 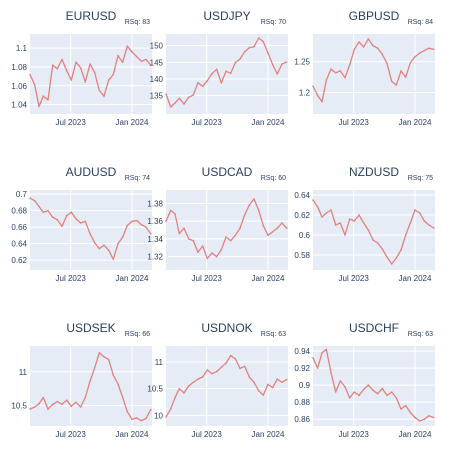 I want to click on y-tick-label: 1.25, so click(x=302, y=62).